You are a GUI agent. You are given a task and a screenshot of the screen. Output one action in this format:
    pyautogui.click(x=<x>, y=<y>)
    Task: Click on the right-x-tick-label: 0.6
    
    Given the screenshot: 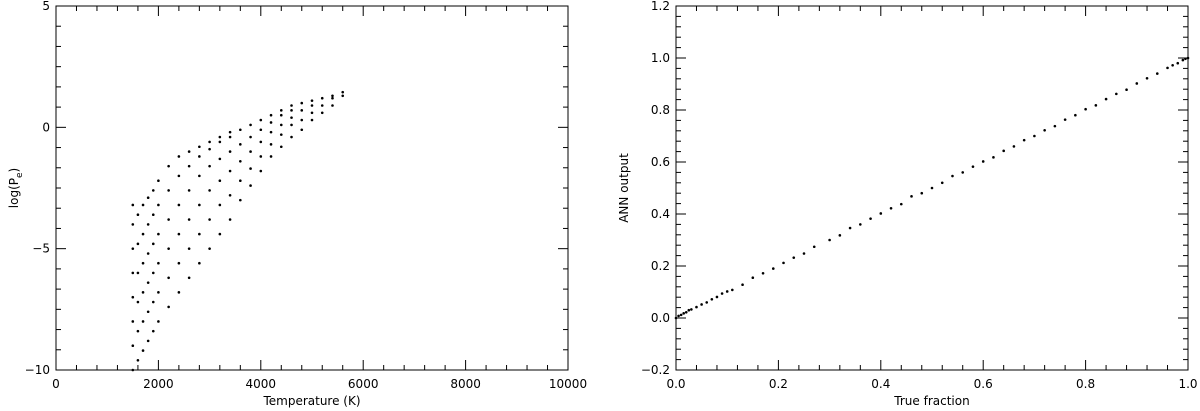 What is the action you would take?
    pyautogui.click(x=983, y=384)
    